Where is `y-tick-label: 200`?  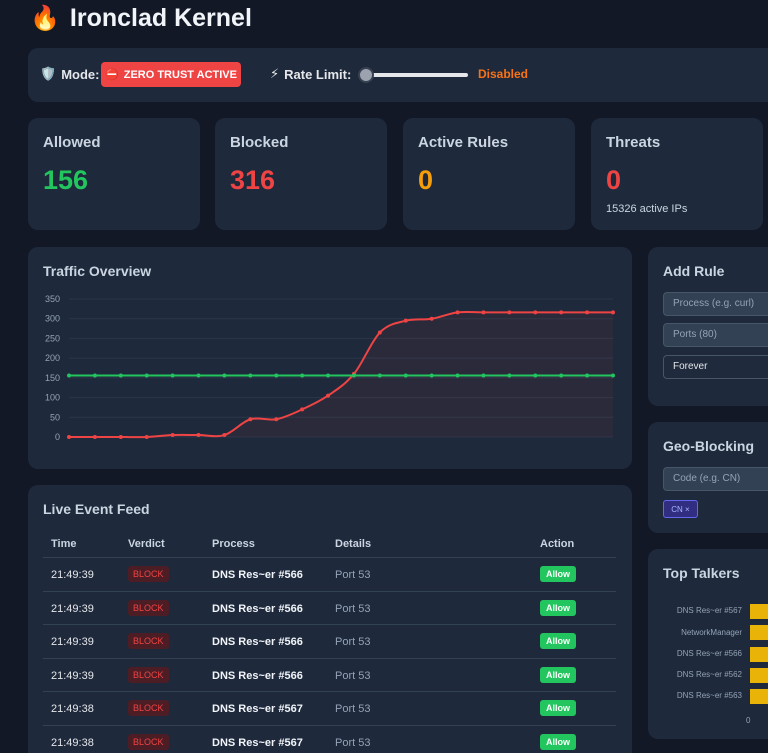
y-tick-label: 200 is located at coordinates (52, 358).